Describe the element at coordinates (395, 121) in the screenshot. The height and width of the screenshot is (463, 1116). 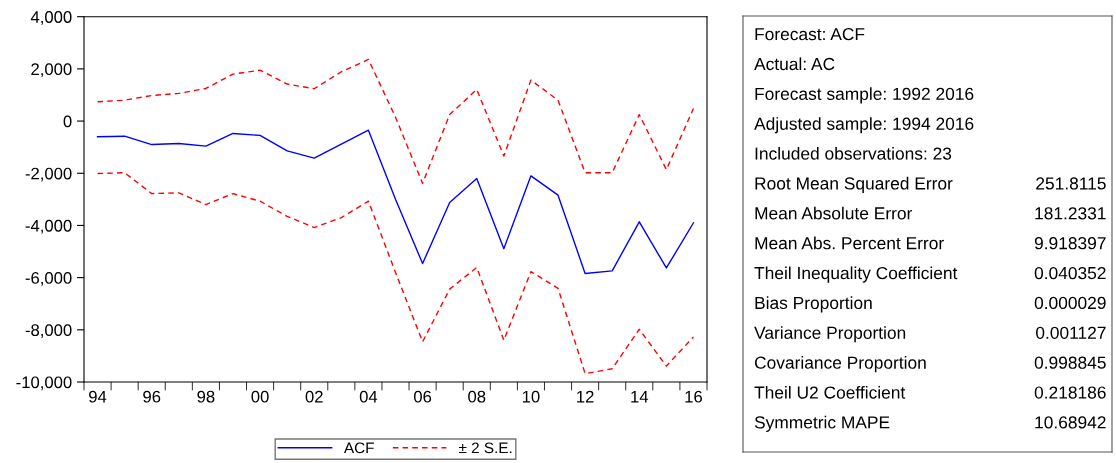
I see `line-series` at that location.